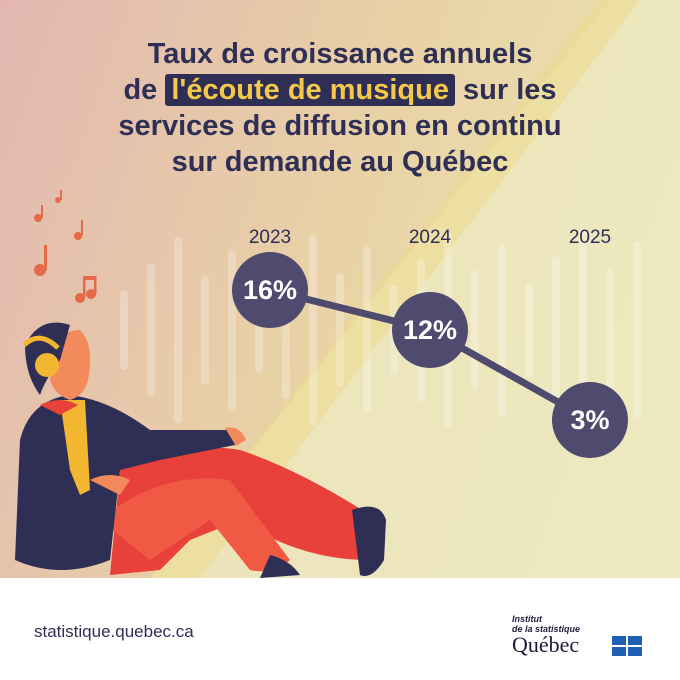  What do you see at coordinates (140, 90) in the screenshot?
I see `title-part: de` at bounding box center [140, 90].